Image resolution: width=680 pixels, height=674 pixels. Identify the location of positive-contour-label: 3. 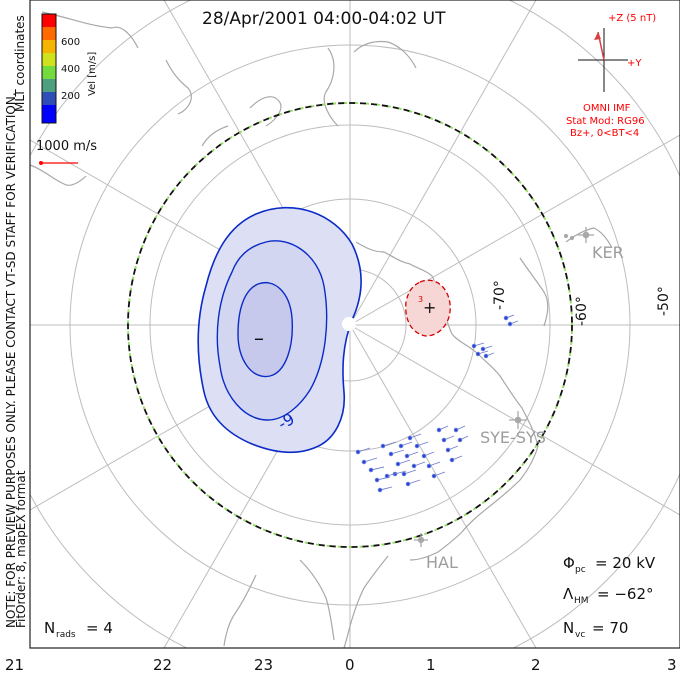
(420, 299).